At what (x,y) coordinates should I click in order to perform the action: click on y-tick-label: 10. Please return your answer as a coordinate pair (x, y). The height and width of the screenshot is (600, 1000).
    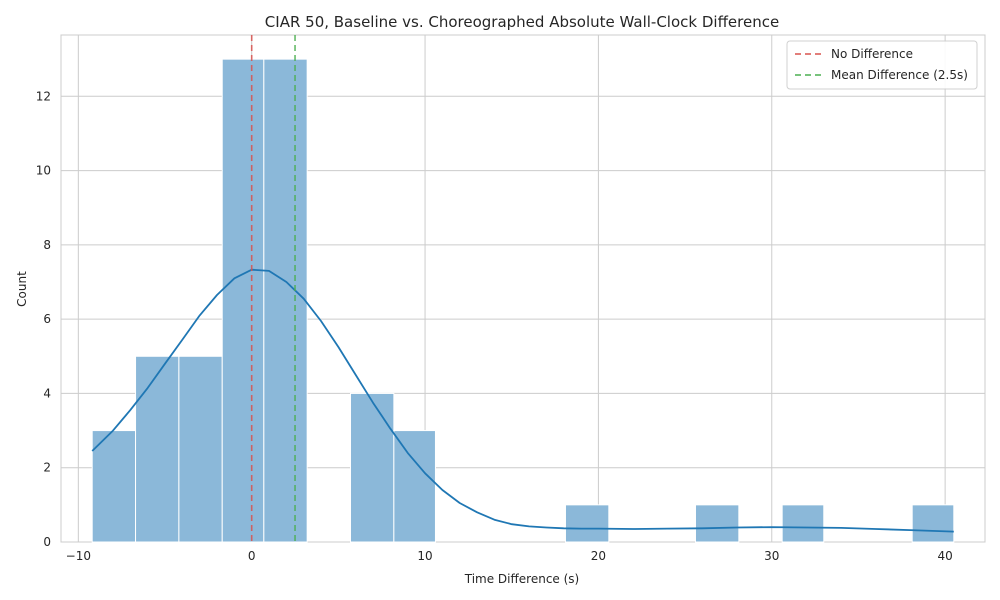
    Looking at the image, I should click on (43, 171).